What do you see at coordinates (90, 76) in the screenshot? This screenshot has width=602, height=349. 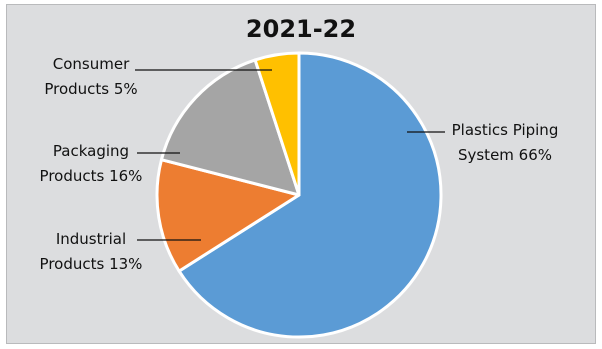 I see `data-label: Consumer Products 5%` at bounding box center [90, 76].